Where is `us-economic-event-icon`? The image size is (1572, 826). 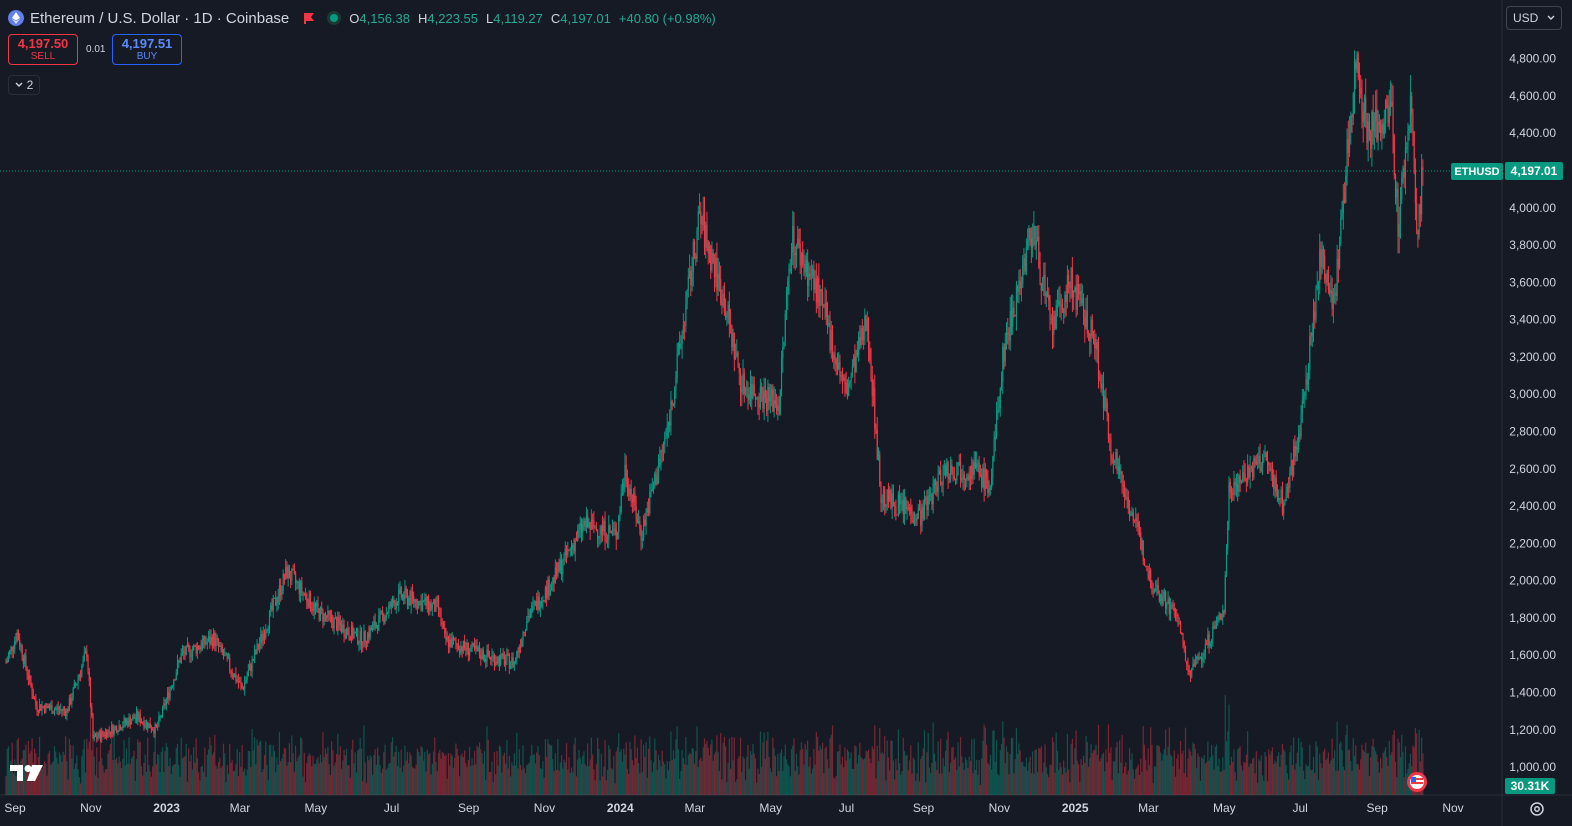 us-economic-event-icon is located at coordinates (1417, 782).